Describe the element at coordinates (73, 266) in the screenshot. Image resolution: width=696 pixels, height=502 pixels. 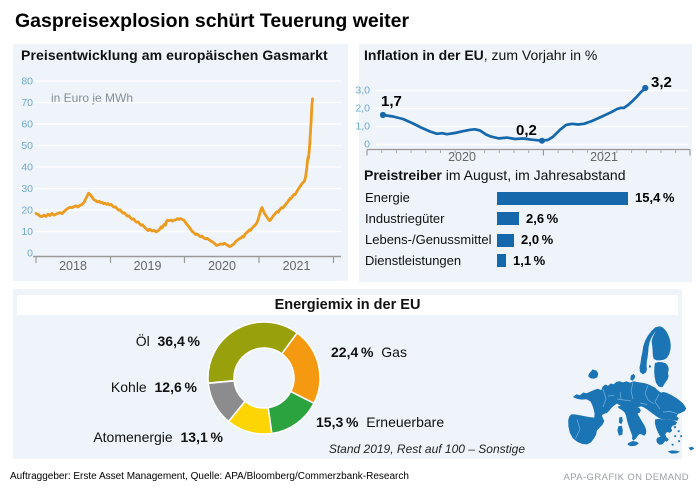
I see `svg-text: 2018` at that location.